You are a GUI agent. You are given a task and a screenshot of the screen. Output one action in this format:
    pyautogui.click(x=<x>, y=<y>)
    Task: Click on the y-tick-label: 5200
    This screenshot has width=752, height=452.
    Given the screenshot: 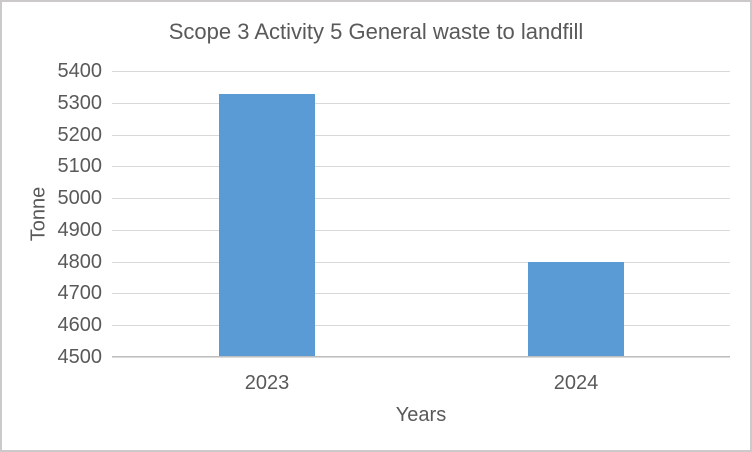 What is the action you would take?
    pyautogui.click(x=80, y=135)
    